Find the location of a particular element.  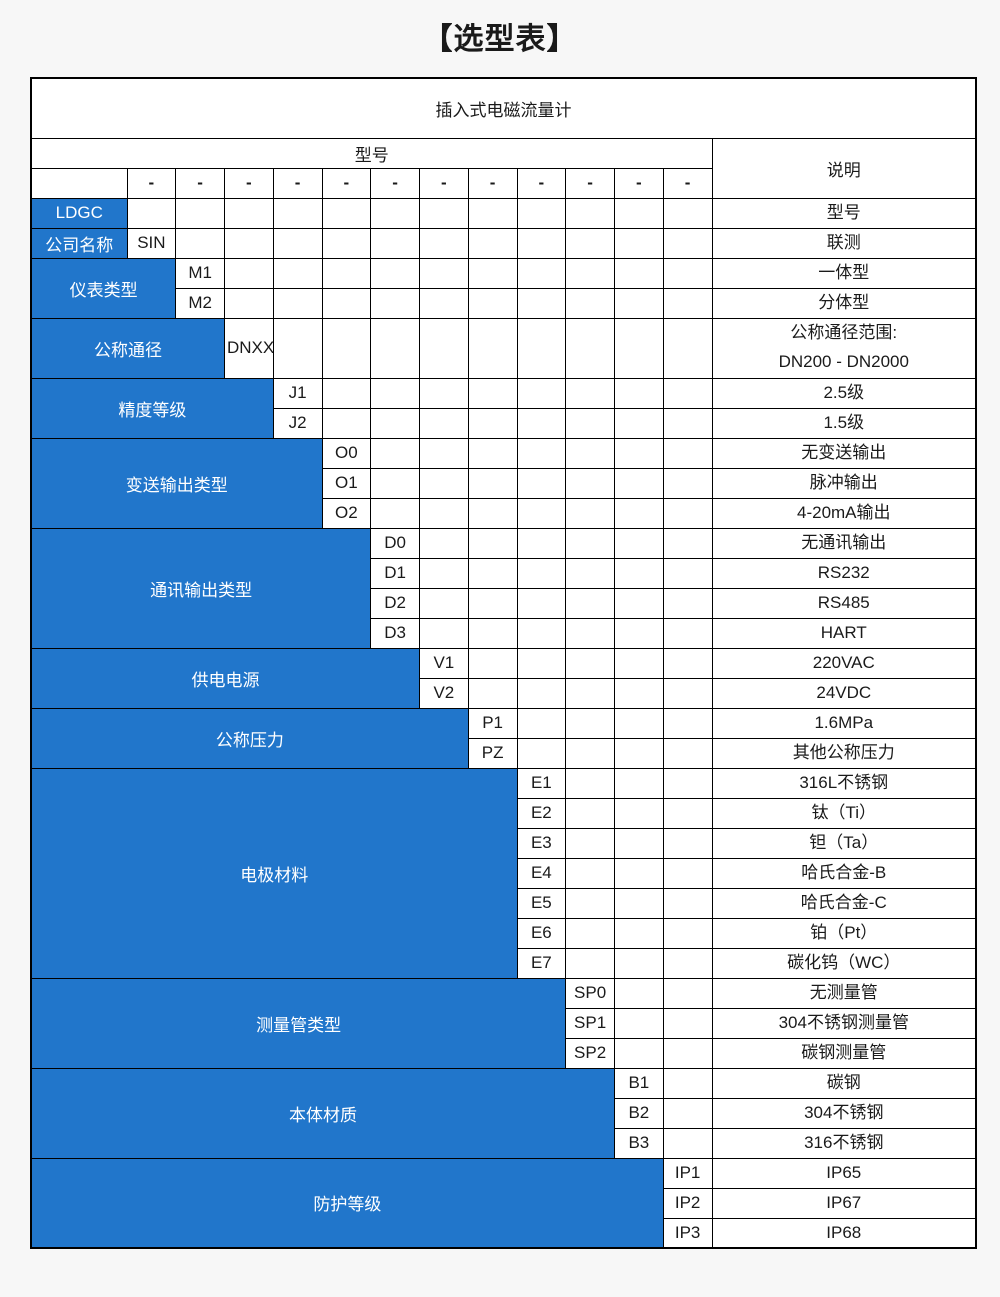

desc-cell: 2.5级 is located at coordinates (844, 393).